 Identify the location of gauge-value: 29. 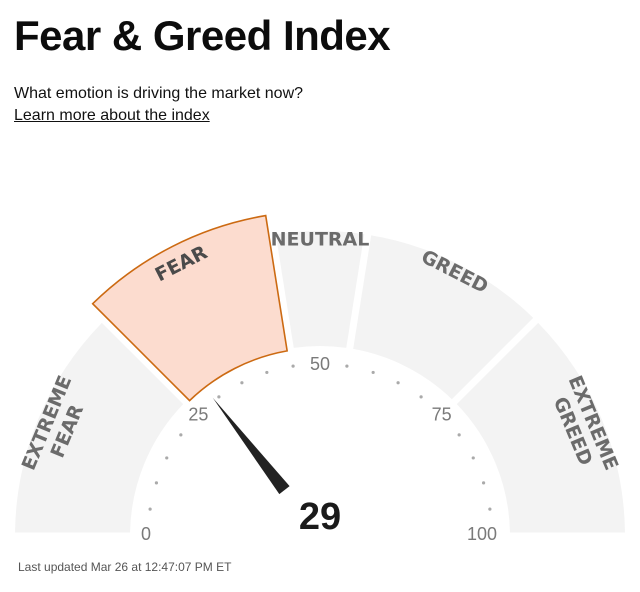
(320, 517).